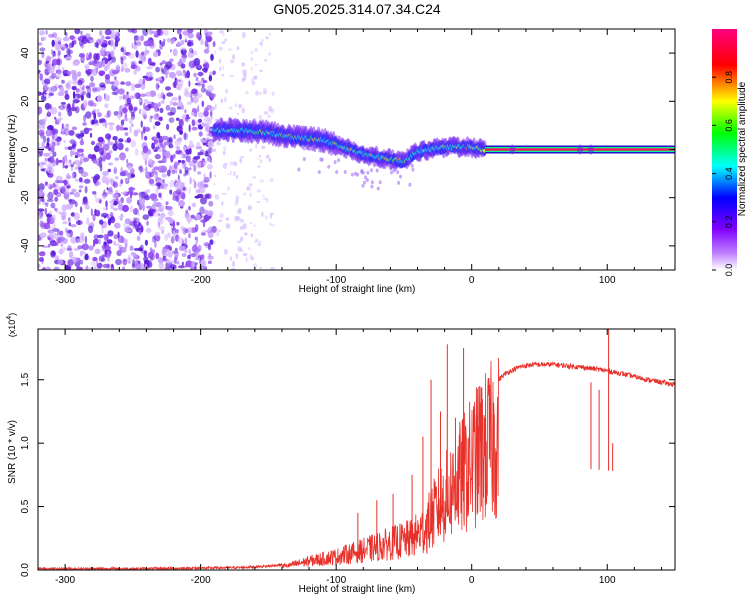  I want to click on snr-xlabel: Height of straight line (km), so click(357, 589).